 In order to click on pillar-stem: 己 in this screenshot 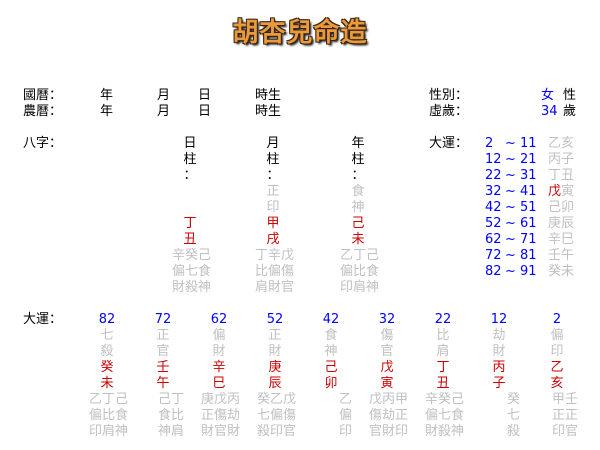, I will do `click(358, 223)`.